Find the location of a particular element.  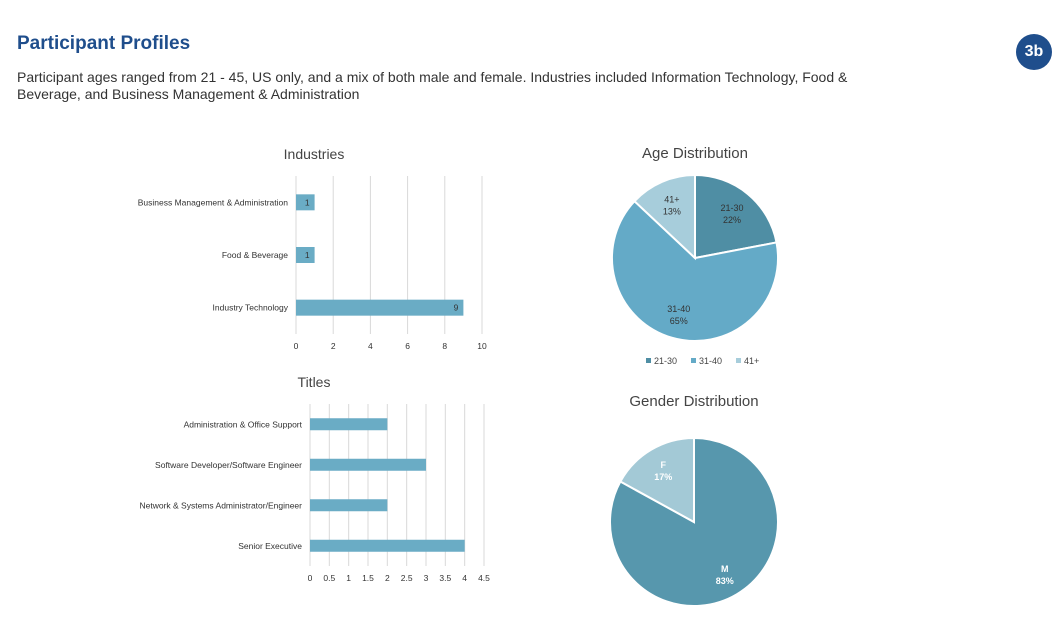

industries-x-tick: 4 is located at coordinates (370, 346).